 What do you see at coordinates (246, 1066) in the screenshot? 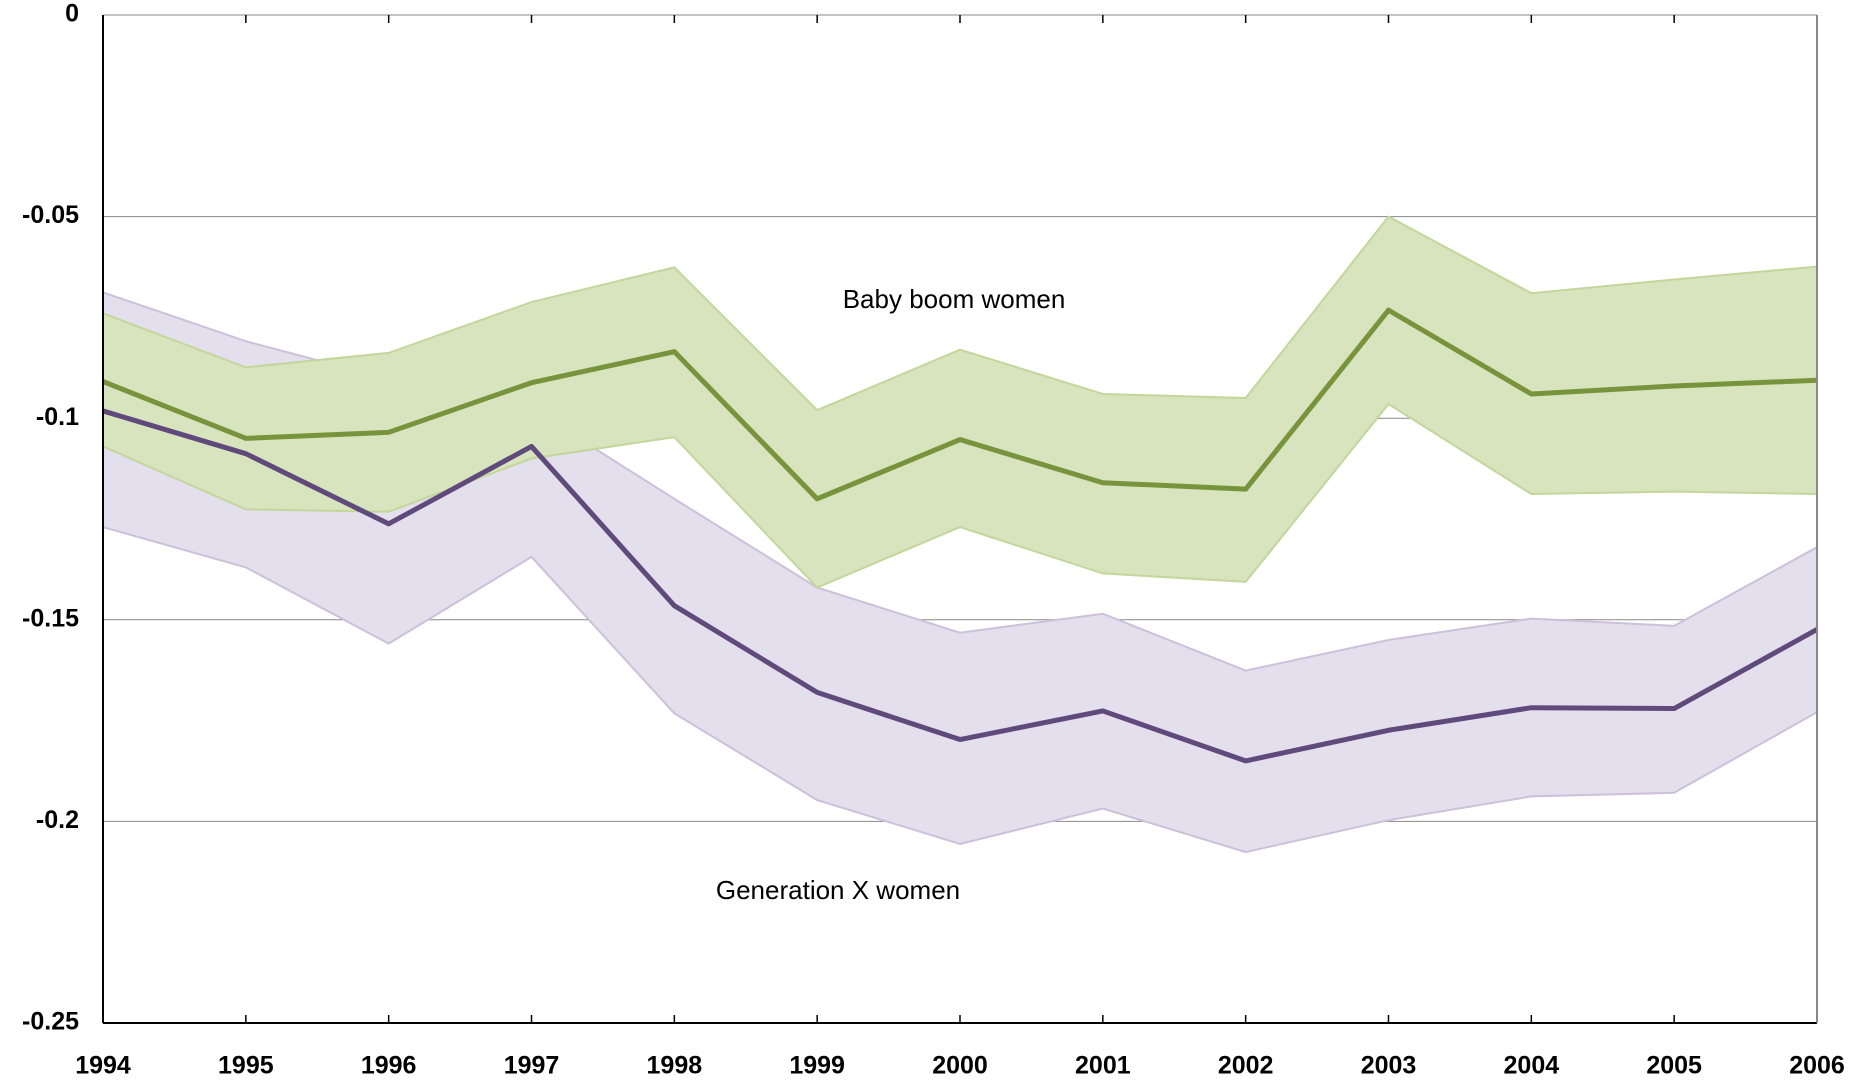
I see `x-tick-label: 1995` at bounding box center [246, 1066].